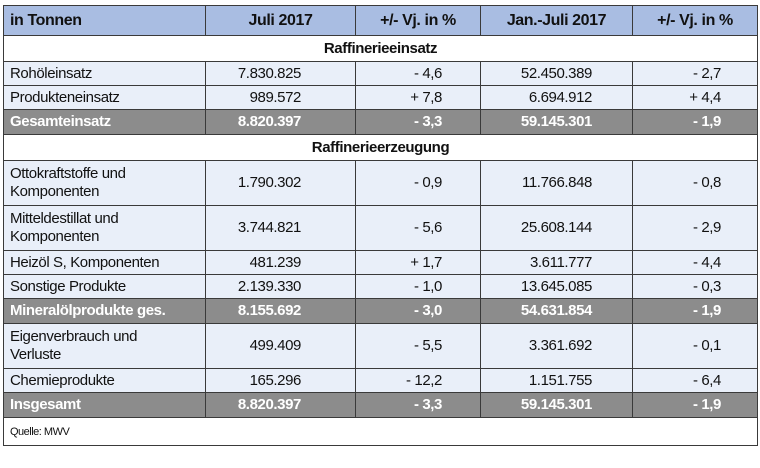  What do you see at coordinates (556, 311) in the screenshot?
I see `value-cell: 54.631.854` at bounding box center [556, 311].